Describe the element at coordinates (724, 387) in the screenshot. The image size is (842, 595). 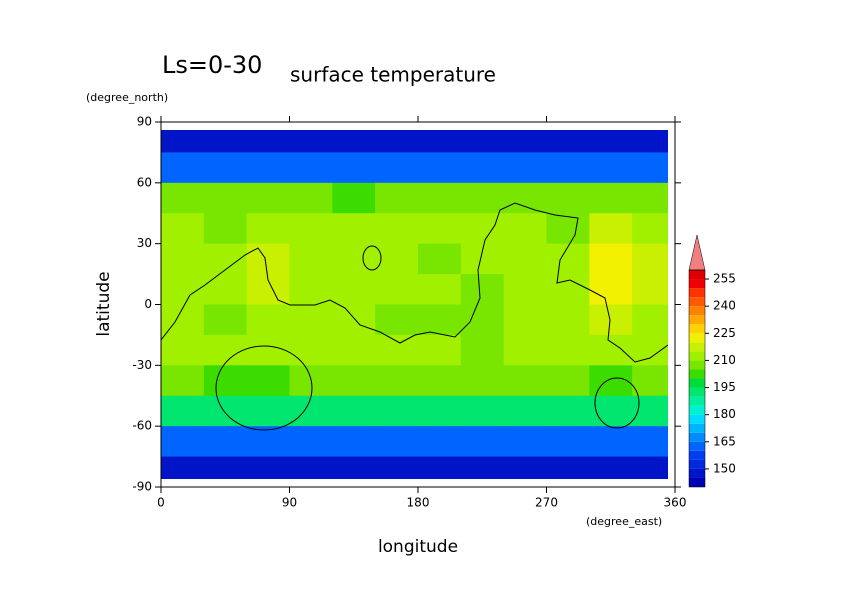
I see `colorbar-label: 195` at that location.